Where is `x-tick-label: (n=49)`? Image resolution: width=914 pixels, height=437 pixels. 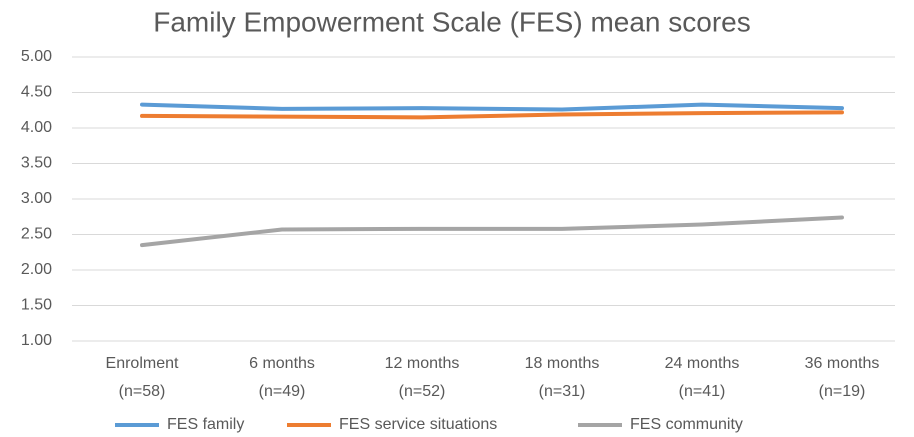
x-tick-label: (n=49) is located at coordinates (282, 391).